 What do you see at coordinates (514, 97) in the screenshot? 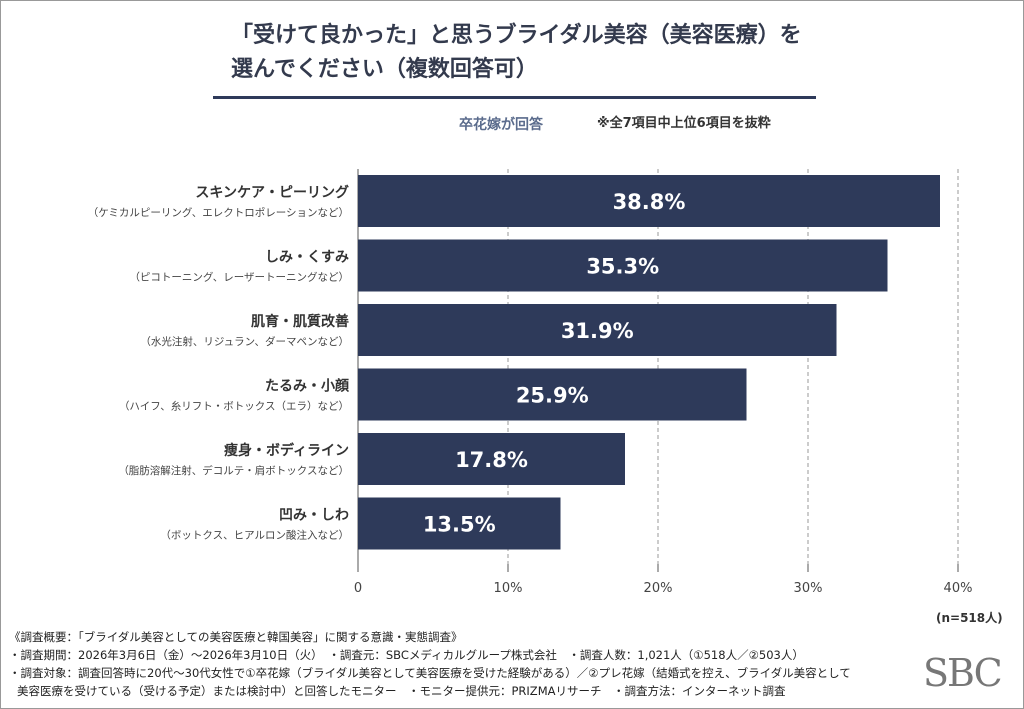
I see `title-divider` at bounding box center [514, 97].